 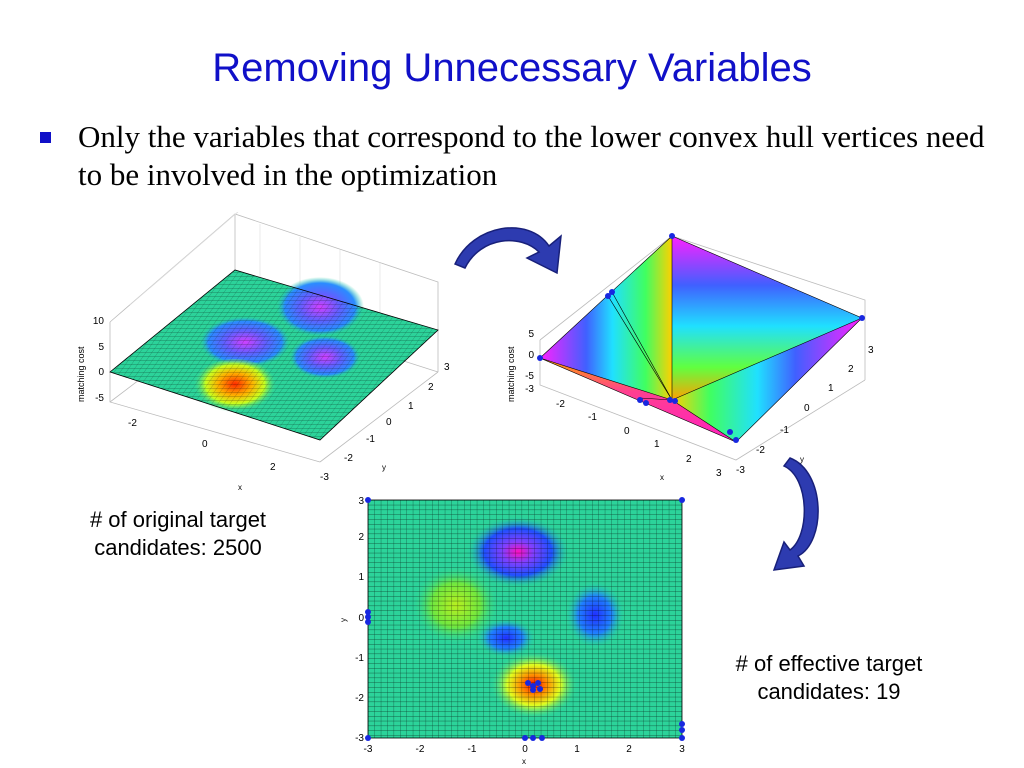 I want to click on hull-vertices, so click(x=701, y=338).